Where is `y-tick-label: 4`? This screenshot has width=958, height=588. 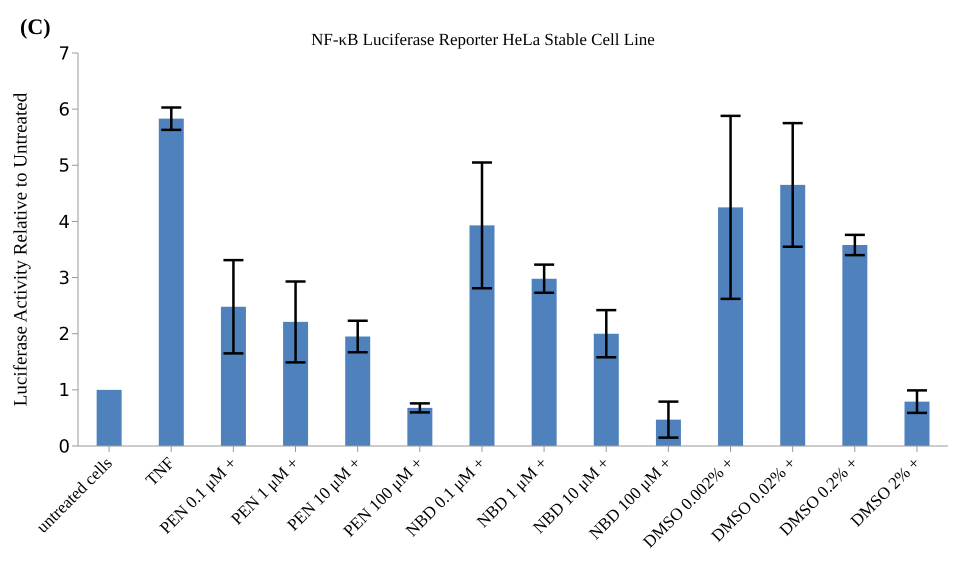 y-tick-label: 4 is located at coordinates (64, 222).